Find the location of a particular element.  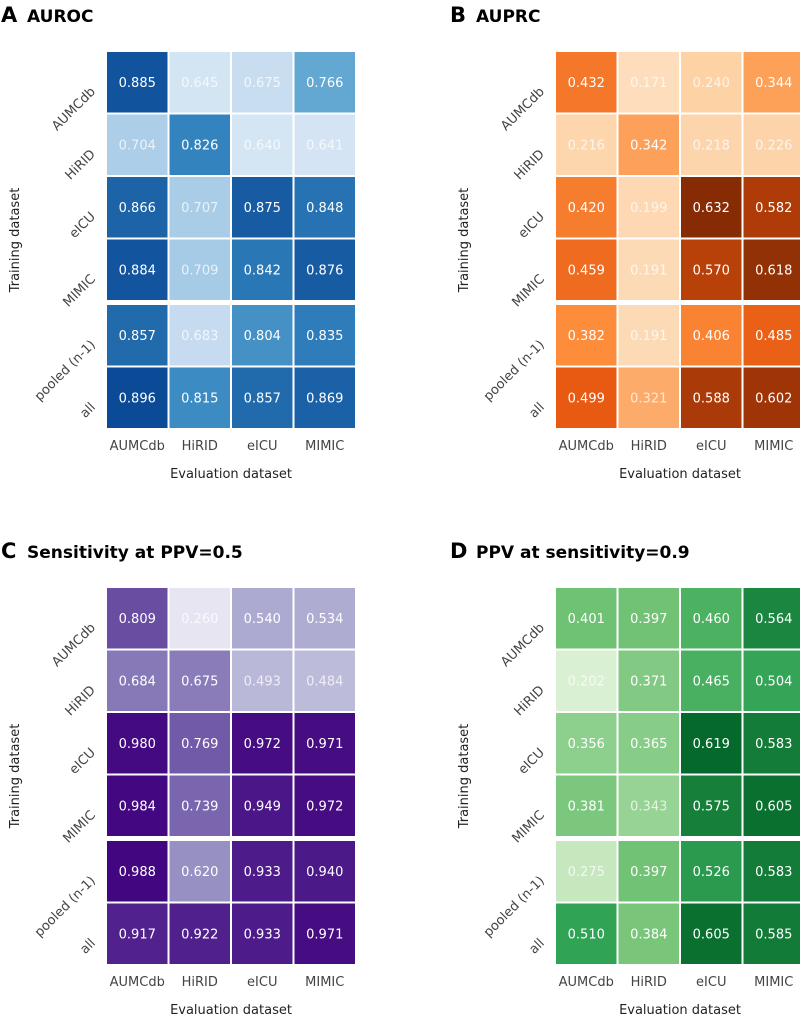

cell-value-label: 0.971 is located at coordinates (324, 744).